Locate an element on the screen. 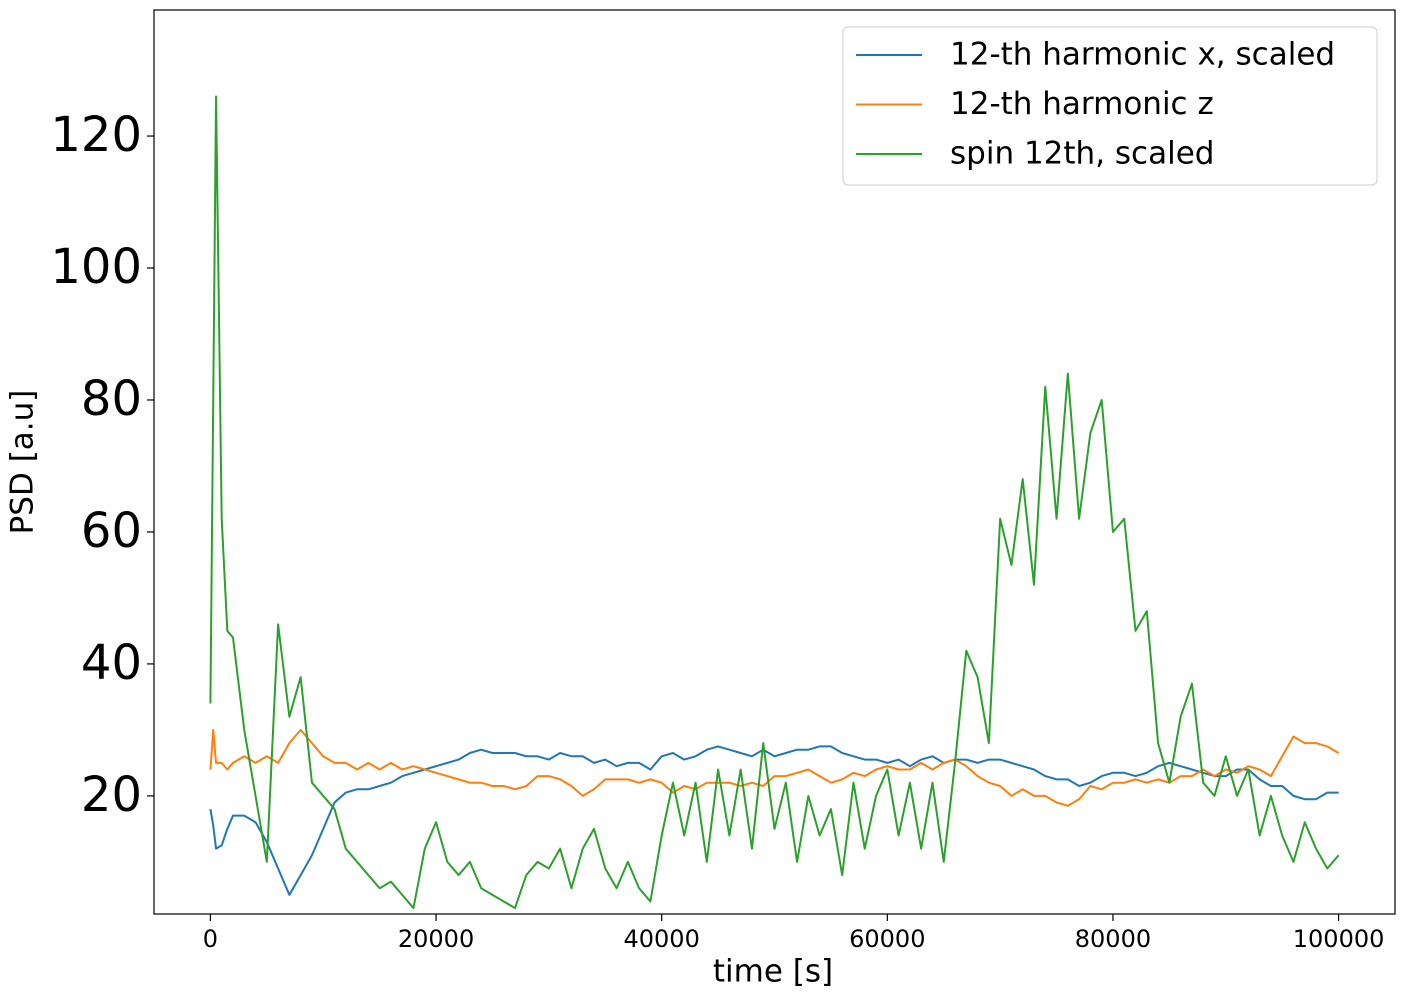  x-axis-label: time [s] is located at coordinates (773, 972).